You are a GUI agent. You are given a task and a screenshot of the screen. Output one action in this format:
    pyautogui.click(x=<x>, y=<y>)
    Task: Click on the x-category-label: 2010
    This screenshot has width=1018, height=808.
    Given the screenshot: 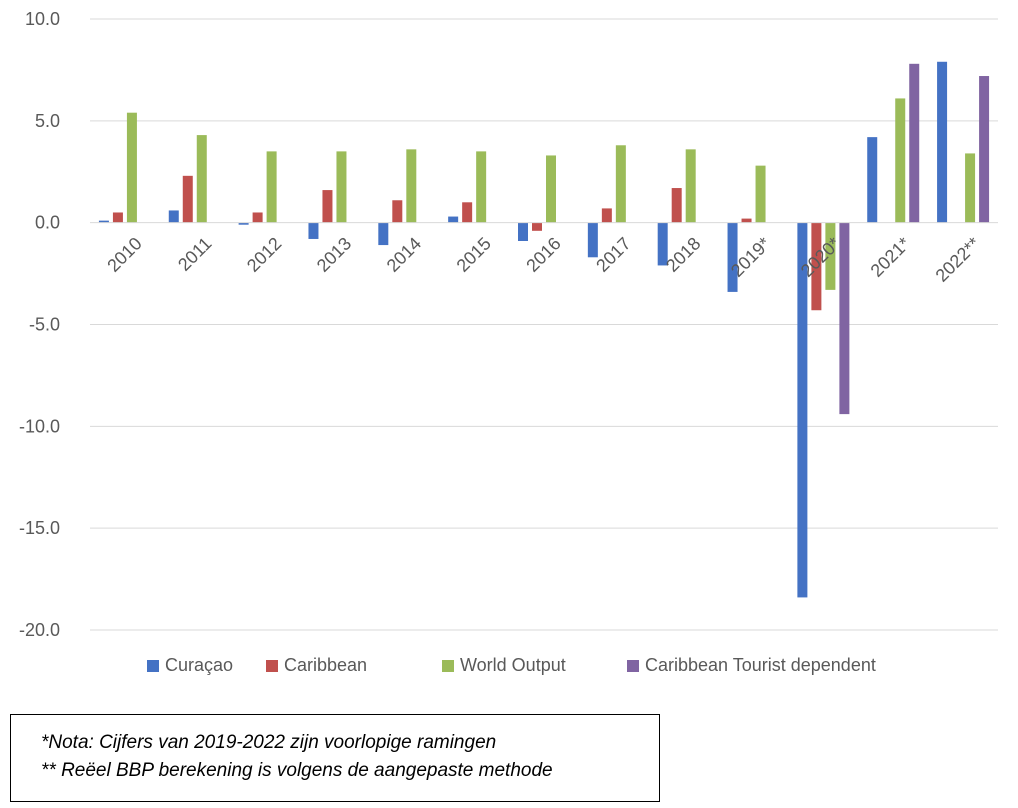 What is the action you would take?
    pyautogui.click(x=124, y=254)
    